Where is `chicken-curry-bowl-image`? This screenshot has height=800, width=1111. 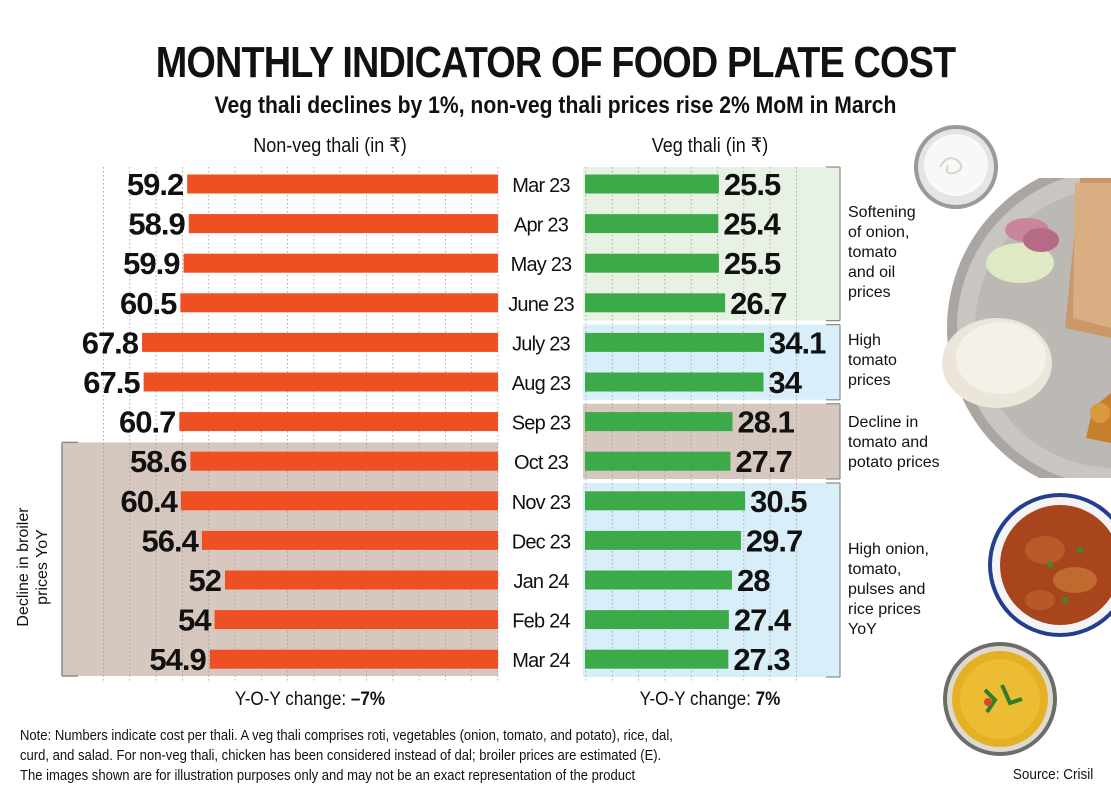
chicken-curry-bowl-image is located at coordinates (1049, 565).